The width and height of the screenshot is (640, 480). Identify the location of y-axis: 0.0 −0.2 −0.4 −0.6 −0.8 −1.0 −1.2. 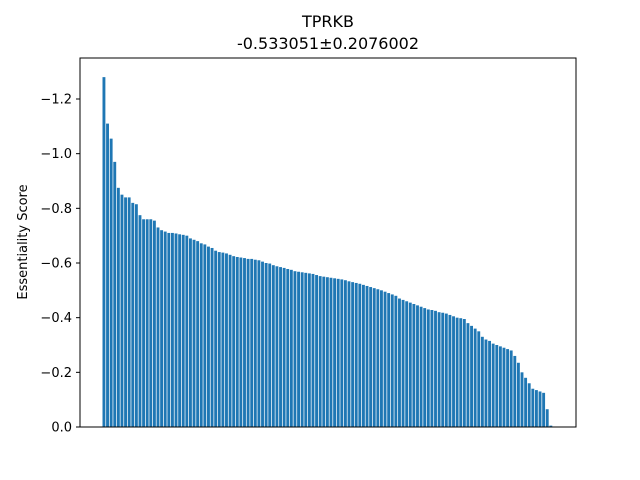
(60, 264).